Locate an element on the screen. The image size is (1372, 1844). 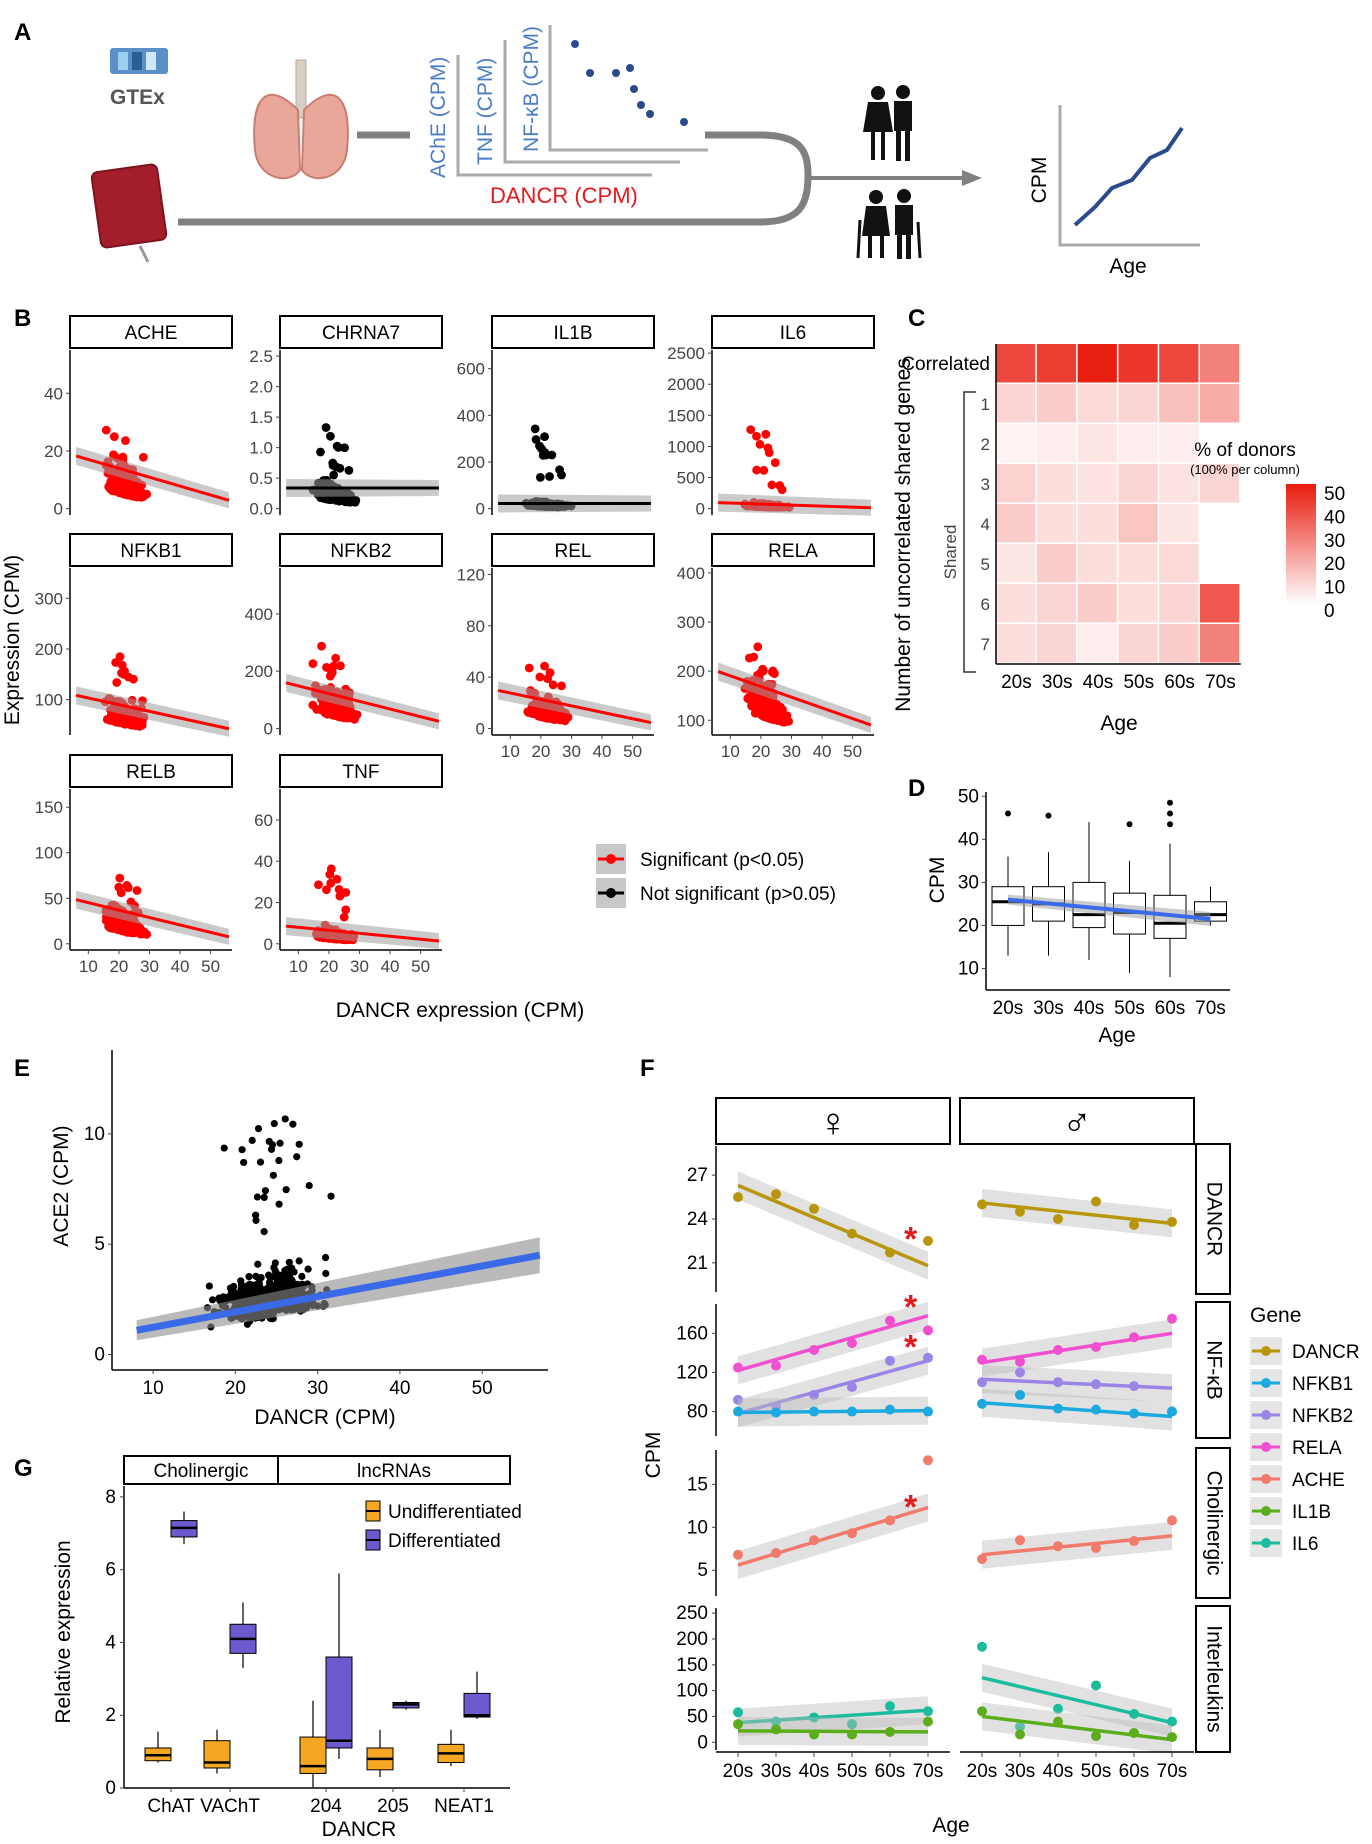
panel-b-xlabel: DANCR expression (CPM) is located at coordinates (460, 1010).